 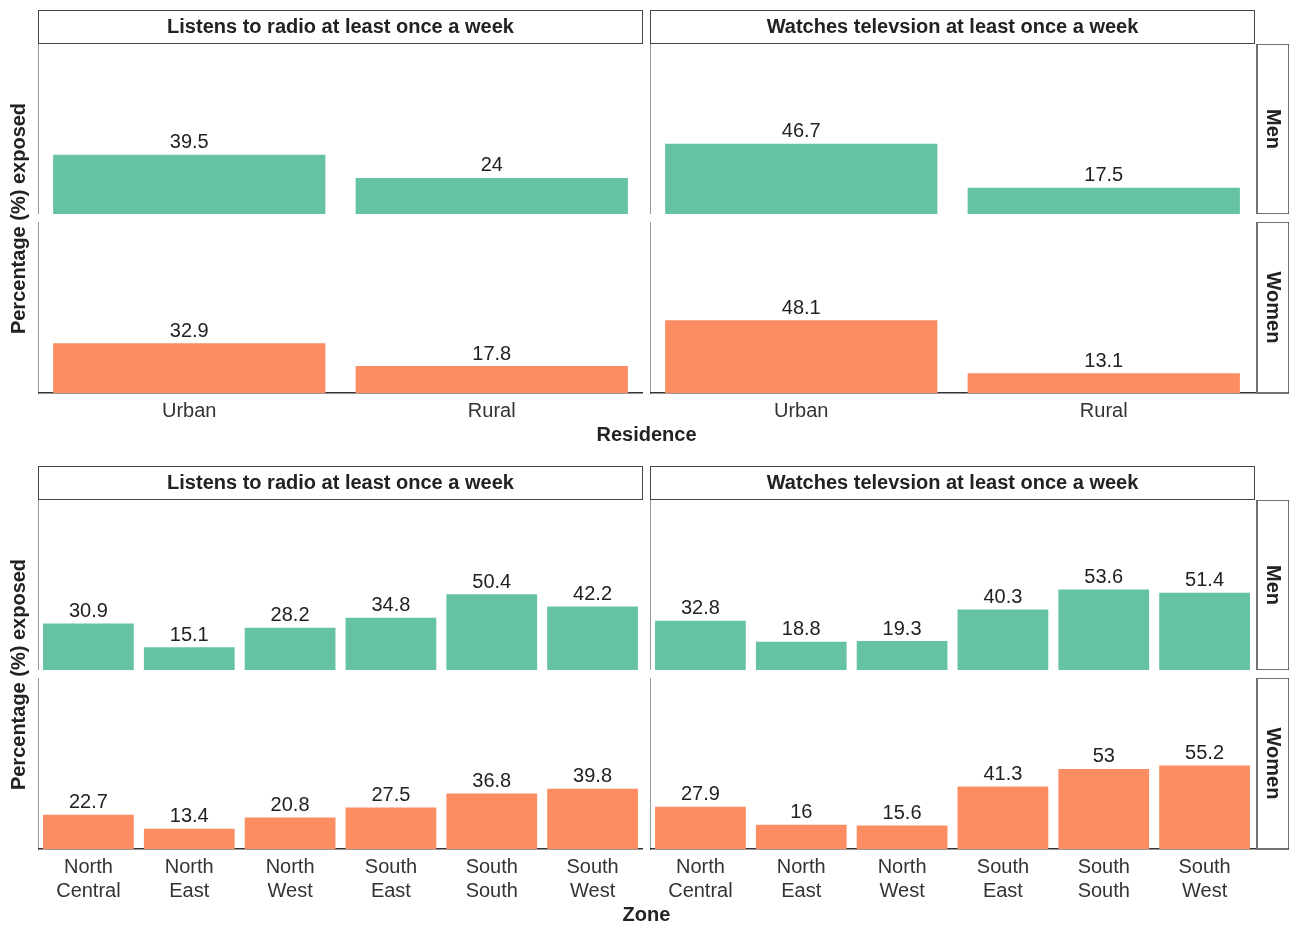 I want to click on data-label: 36.8, so click(x=492, y=779).